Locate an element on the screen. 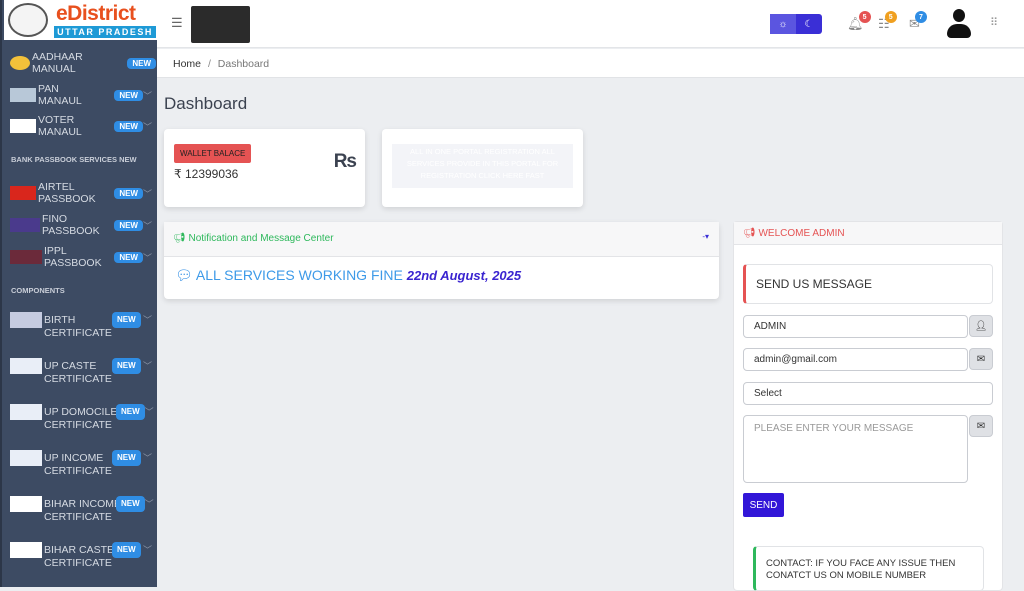 This screenshot has width=1024, height=591. wallet-card: WALLET BALACE ₹ 12399036 Rs is located at coordinates (264, 168).